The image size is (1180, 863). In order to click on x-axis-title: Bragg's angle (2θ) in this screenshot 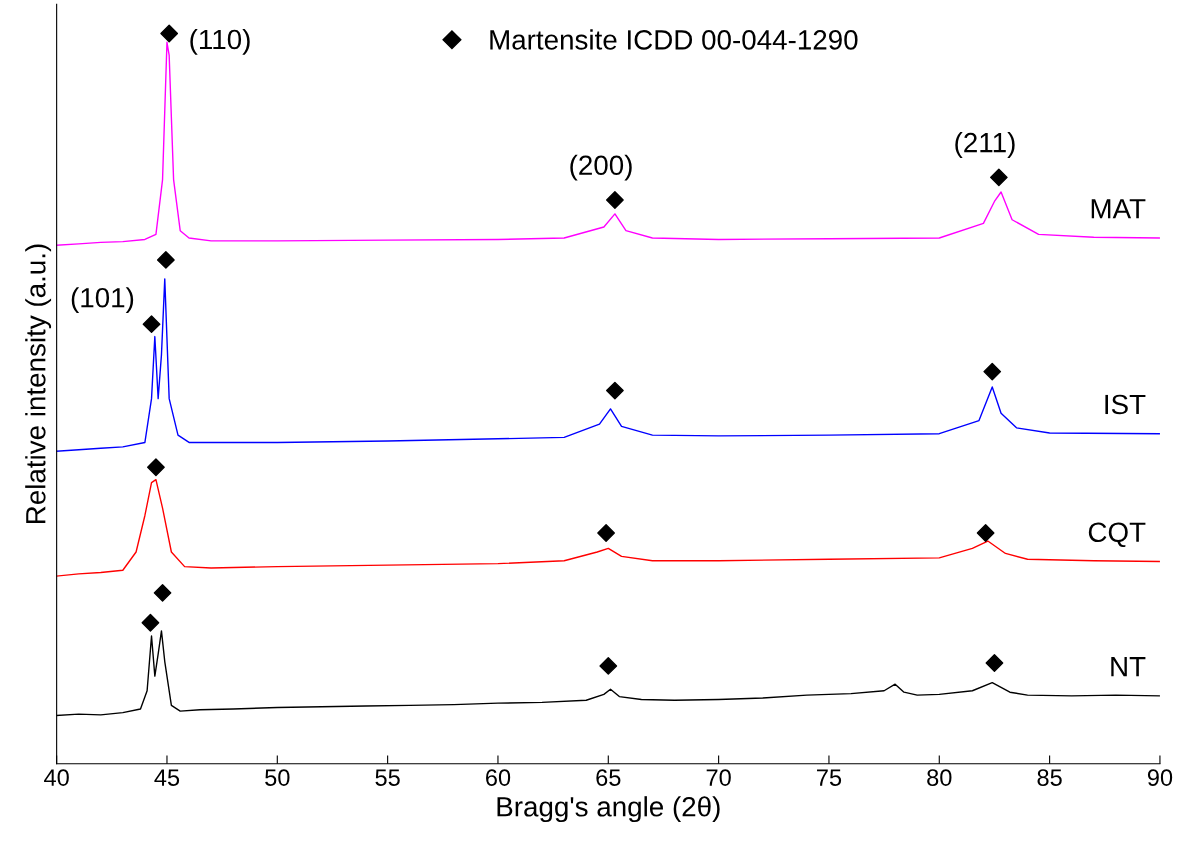, I will do `click(608, 809)`.